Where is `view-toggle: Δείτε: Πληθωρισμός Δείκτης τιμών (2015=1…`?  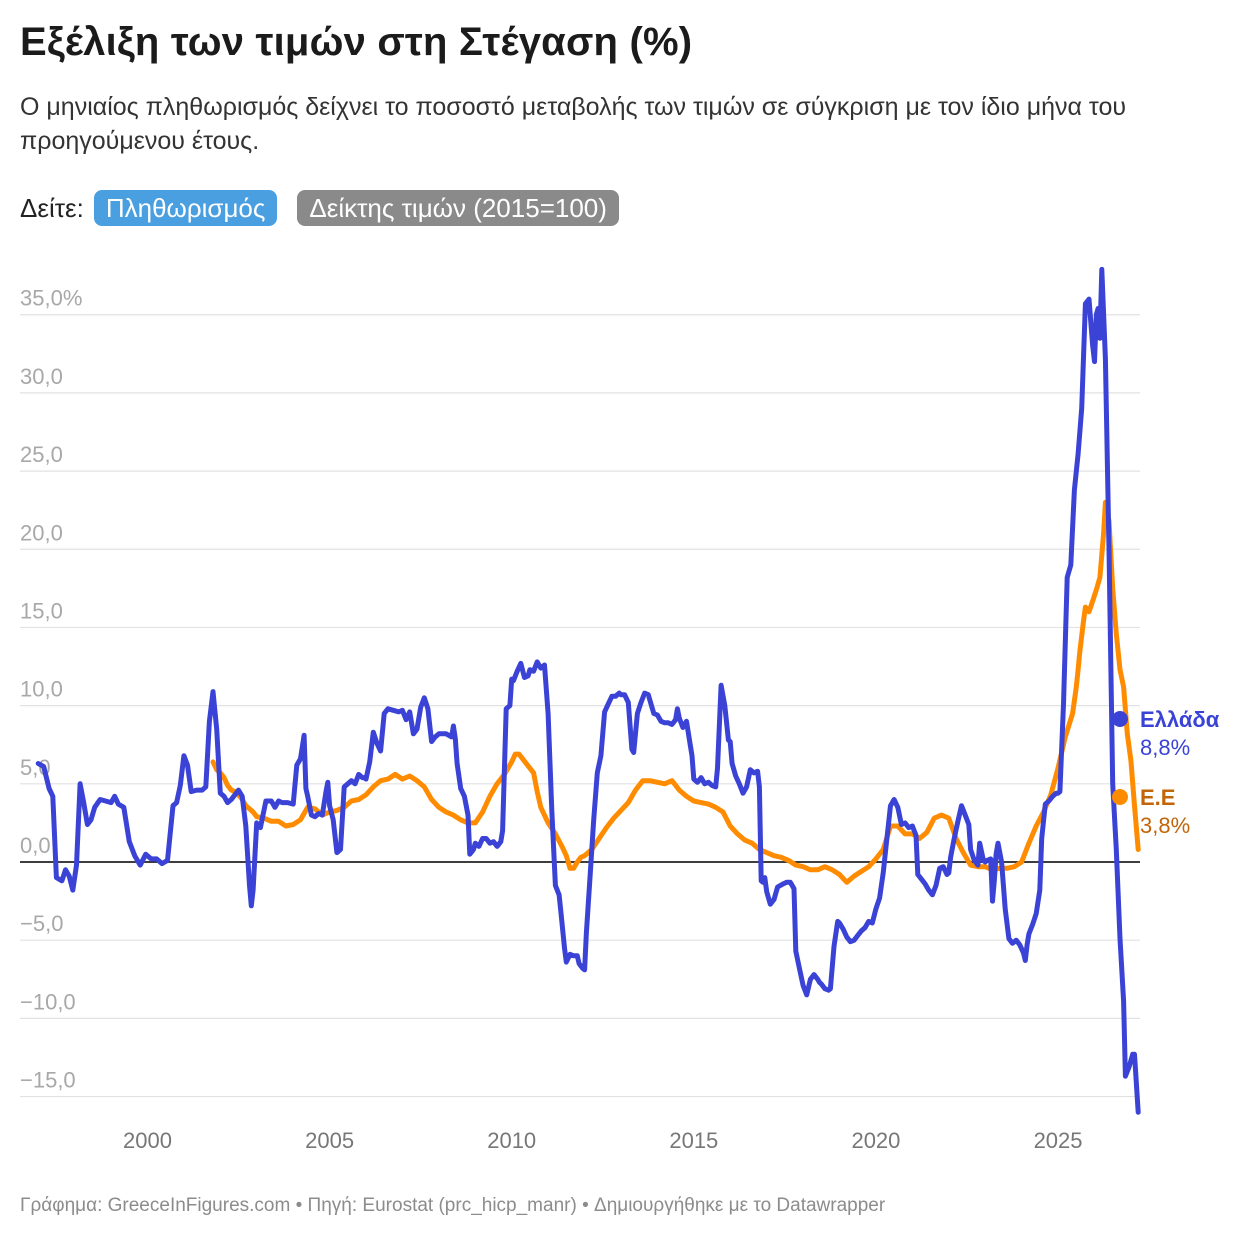 view-toggle: Δείτε: Πληθωρισμός Δείκτης τιμών (2015=1… is located at coordinates (319, 208).